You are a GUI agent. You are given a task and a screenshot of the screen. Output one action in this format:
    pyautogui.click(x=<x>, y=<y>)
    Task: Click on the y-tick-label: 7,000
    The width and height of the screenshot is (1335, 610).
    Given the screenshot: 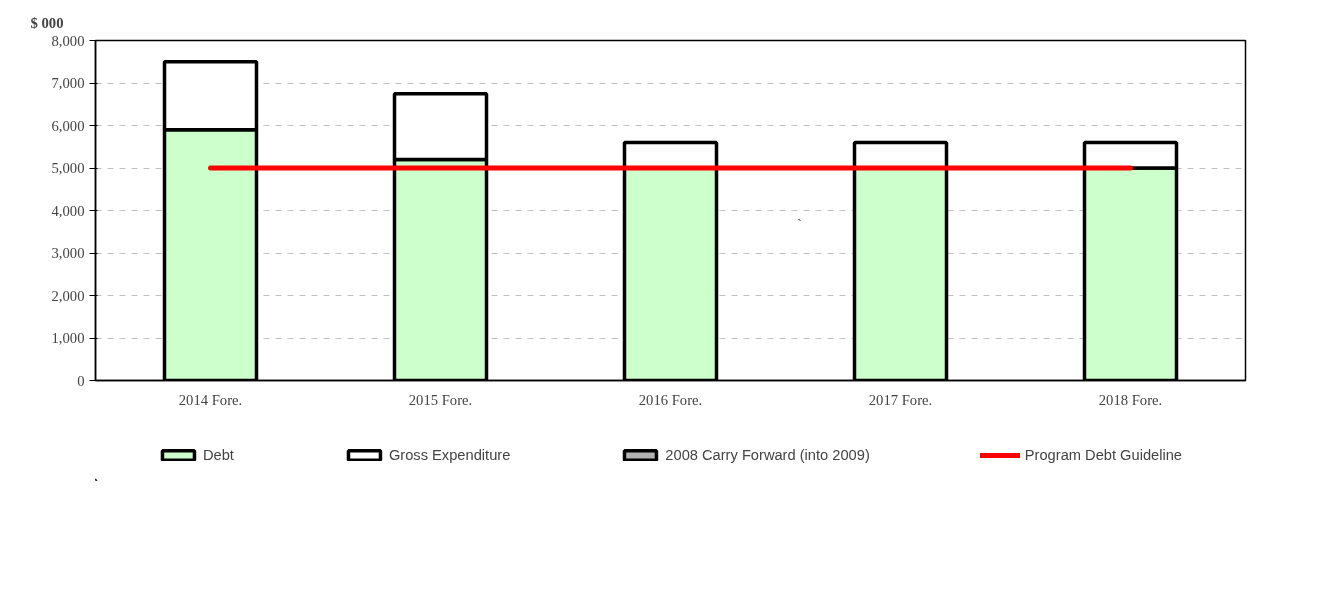 What is the action you would take?
    pyautogui.click(x=68, y=83)
    